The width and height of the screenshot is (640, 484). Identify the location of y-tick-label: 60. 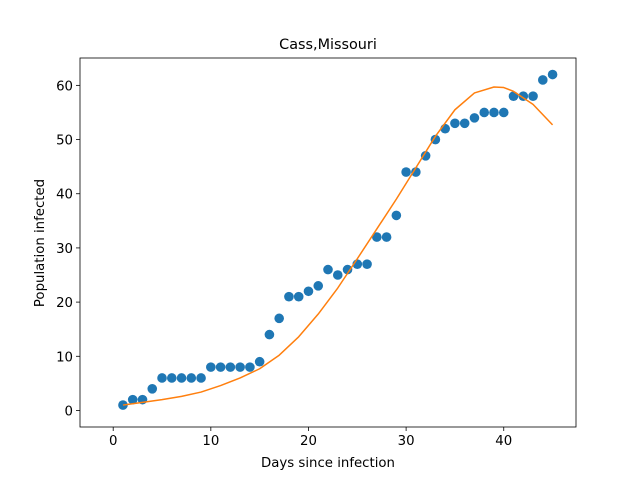
(64, 86).